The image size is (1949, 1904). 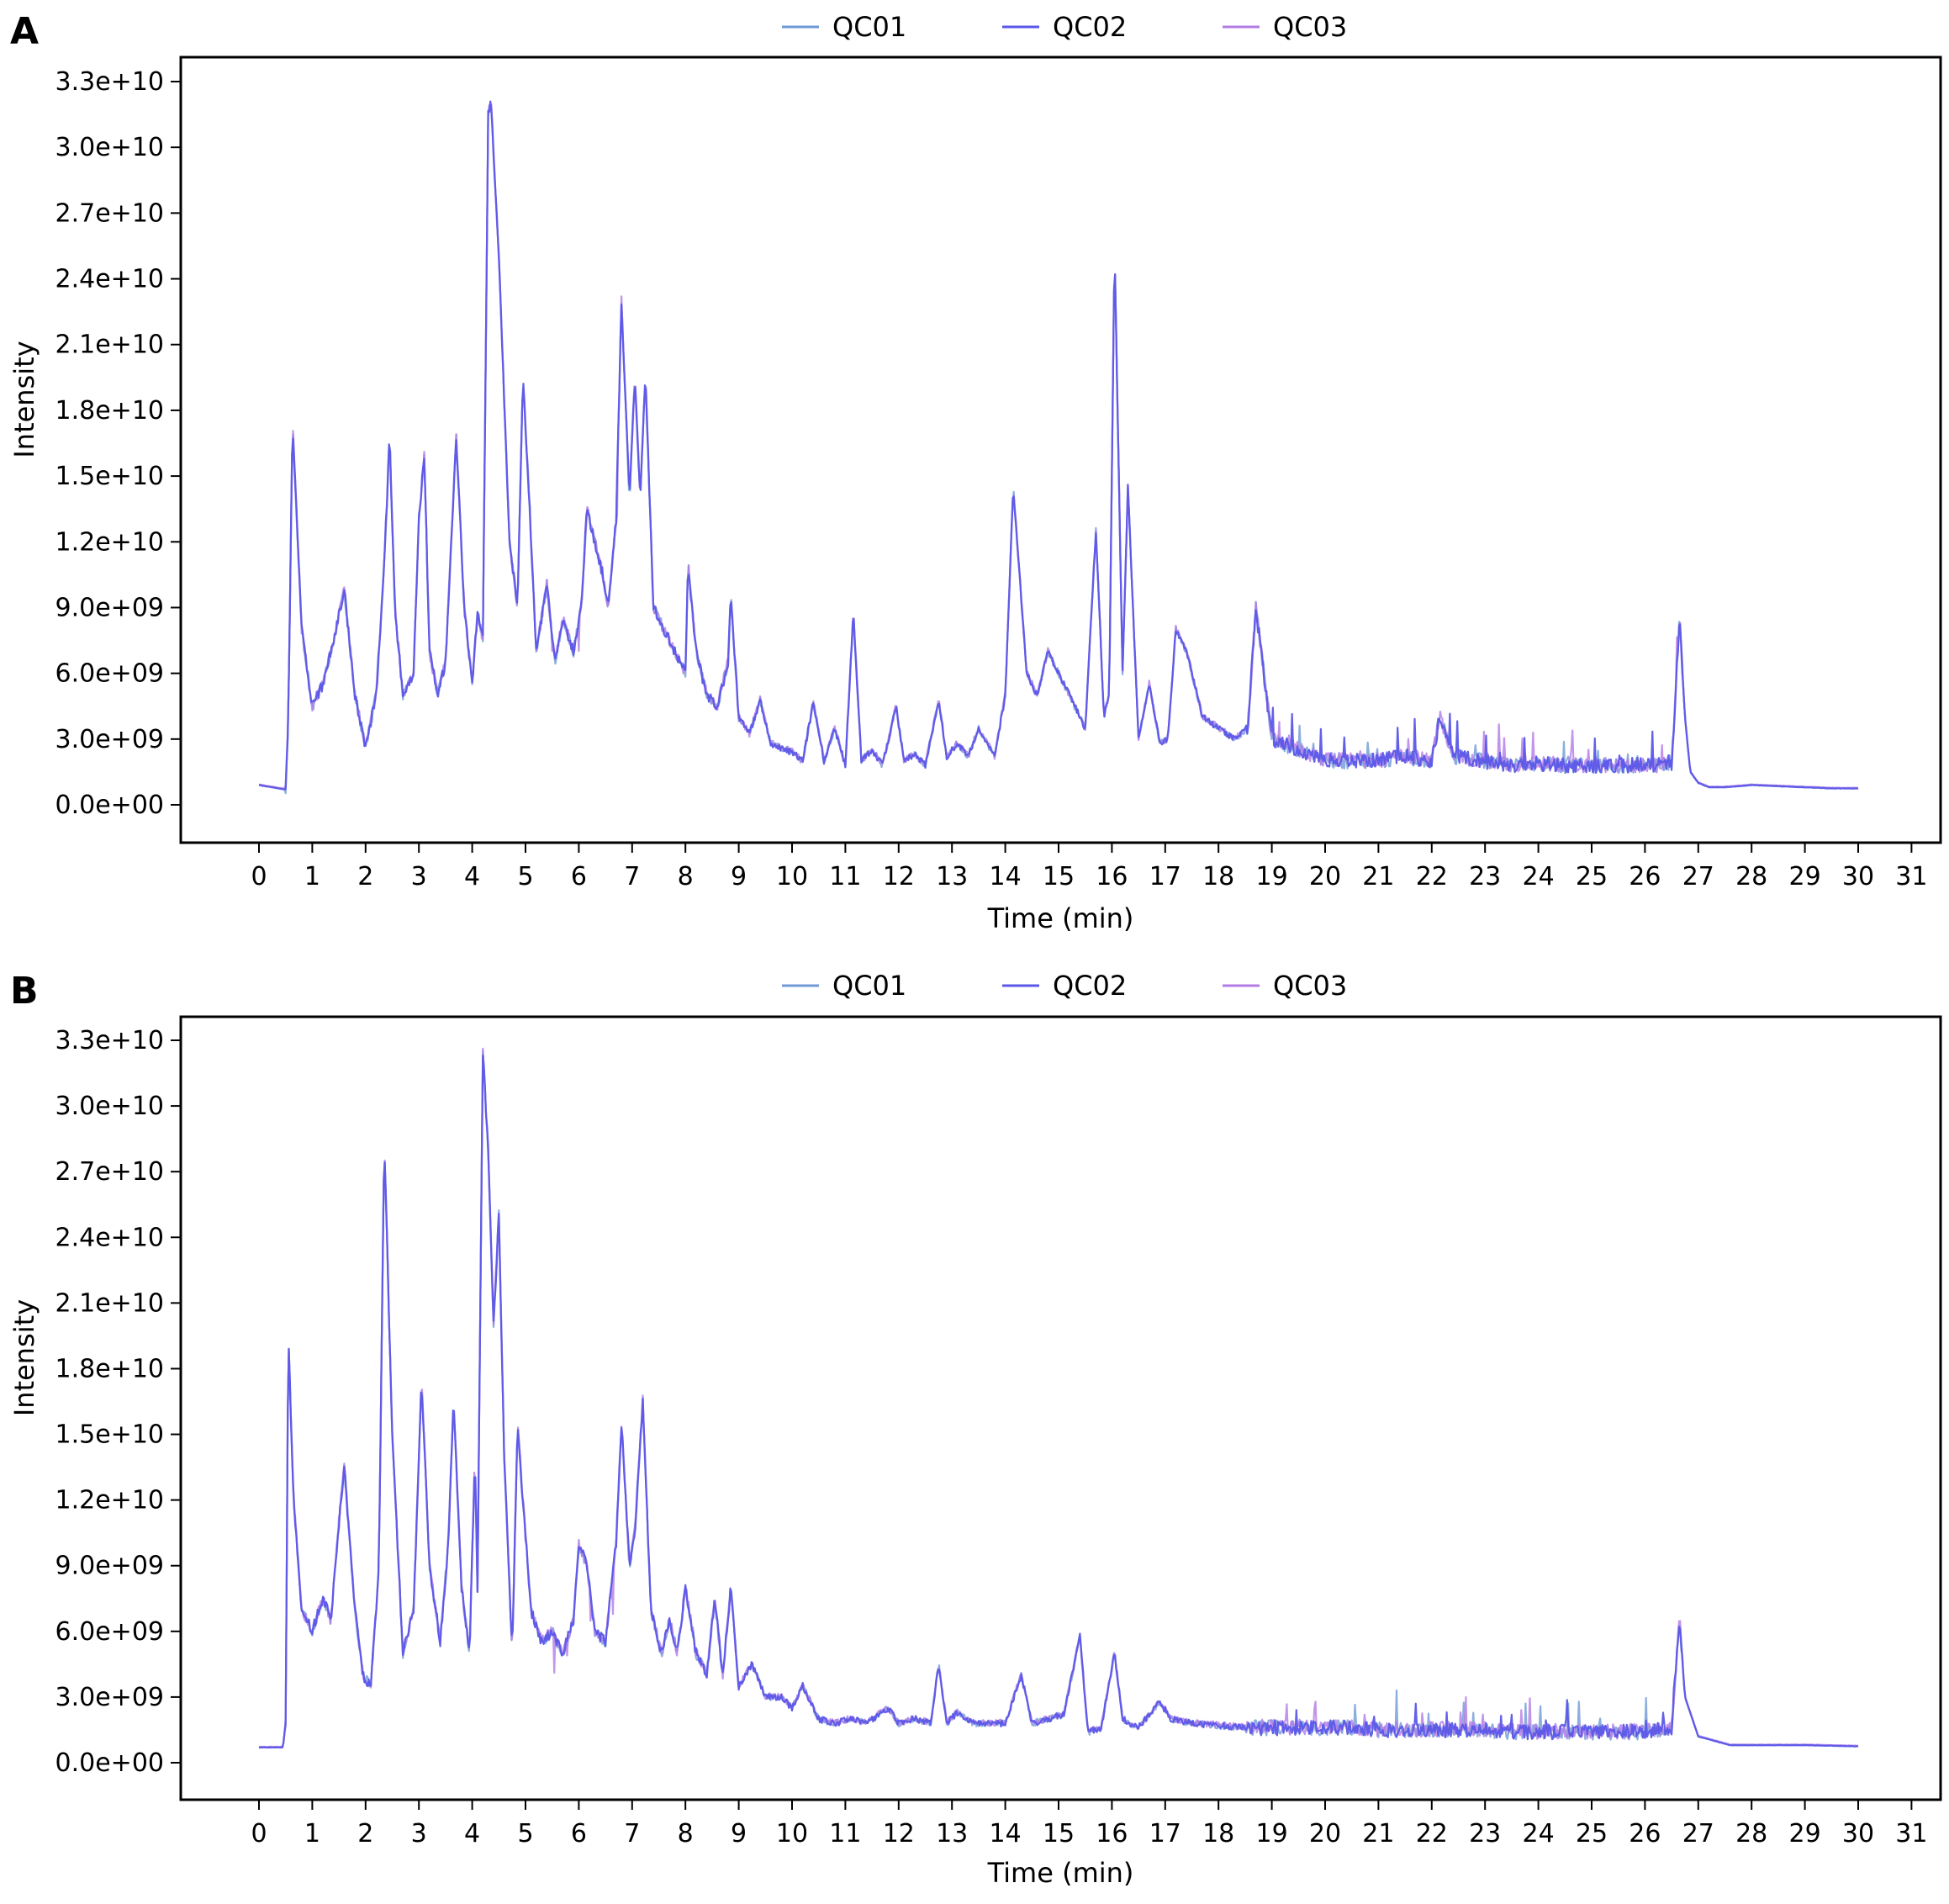 What do you see at coordinates (1272, 876) in the screenshot?
I see `x-tick-label: 19` at bounding box center [1272, 876].